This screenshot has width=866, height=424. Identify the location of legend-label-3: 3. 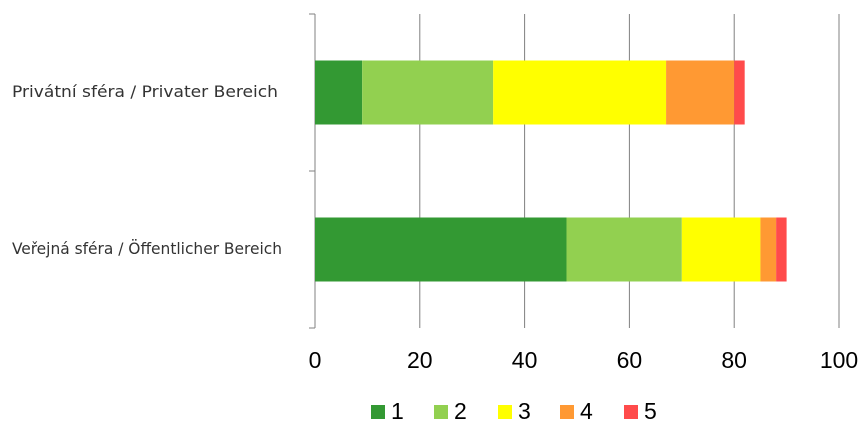
(524, 411).